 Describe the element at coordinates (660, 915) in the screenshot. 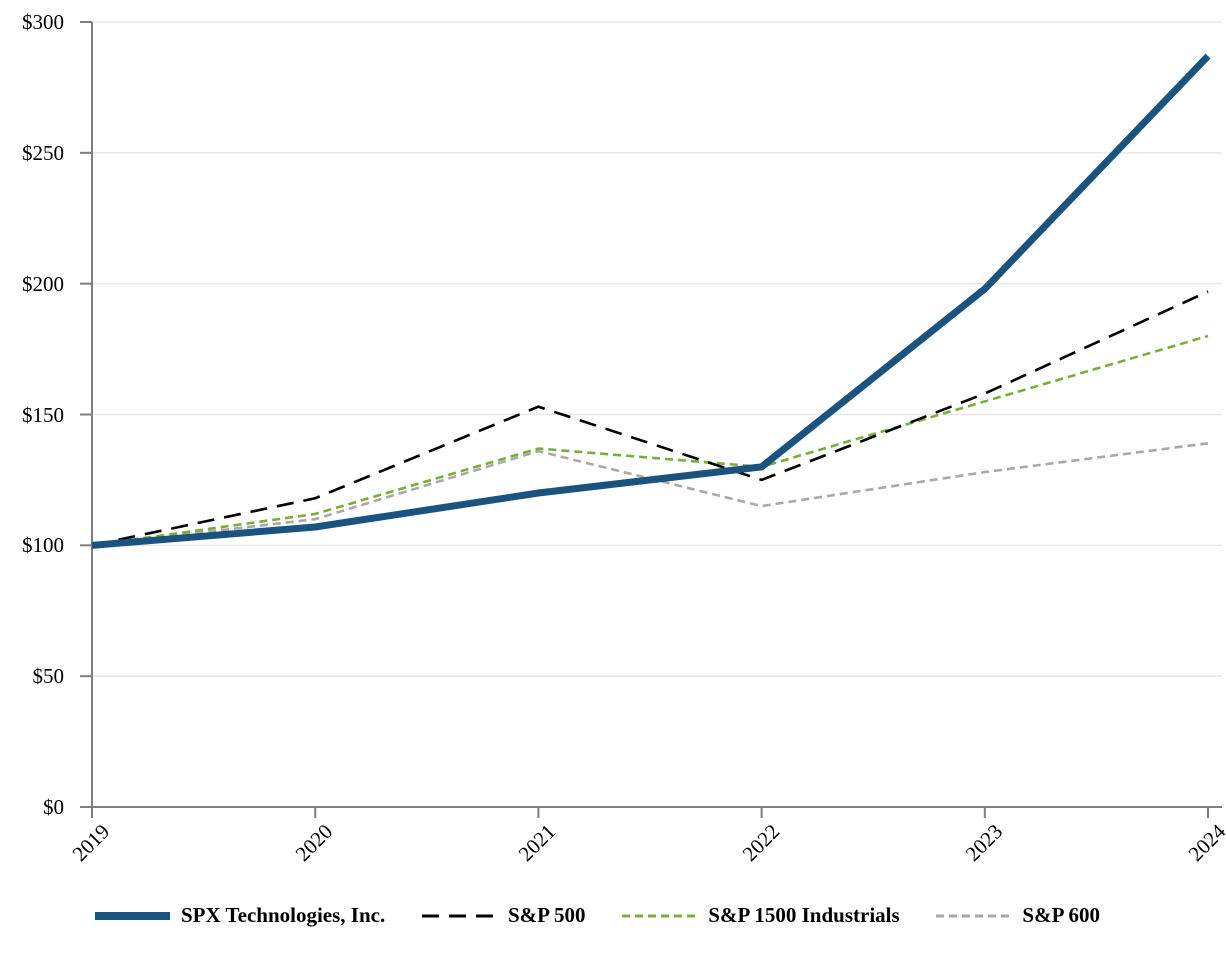

I see `legend-swatch-s-p-1500-industrials` at that location.